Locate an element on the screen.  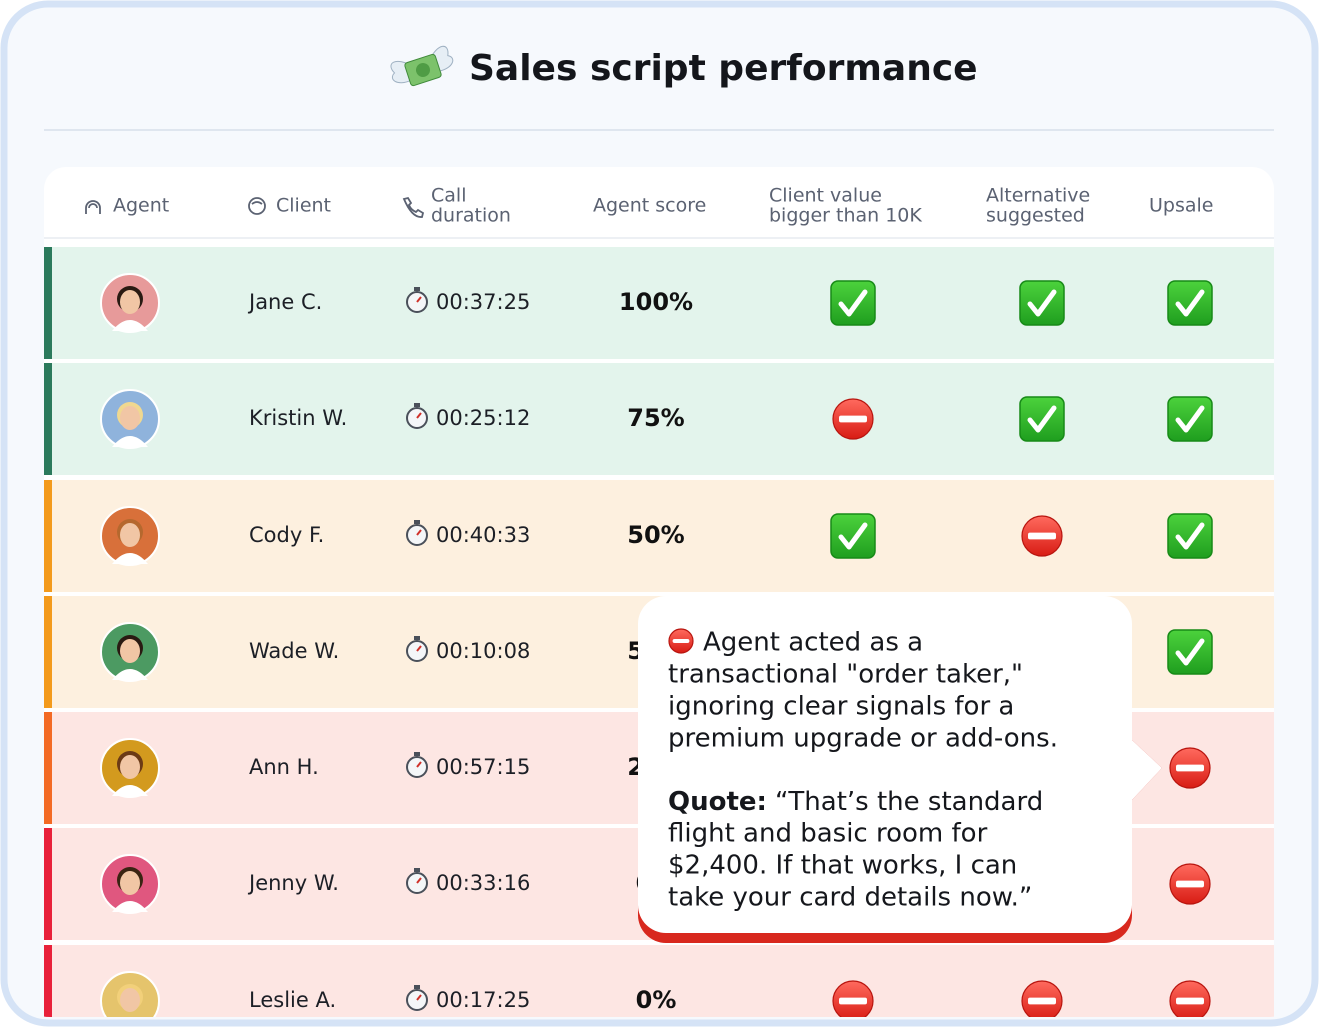
call-duration: 00:33:16 is located at coordinates (483, 883).